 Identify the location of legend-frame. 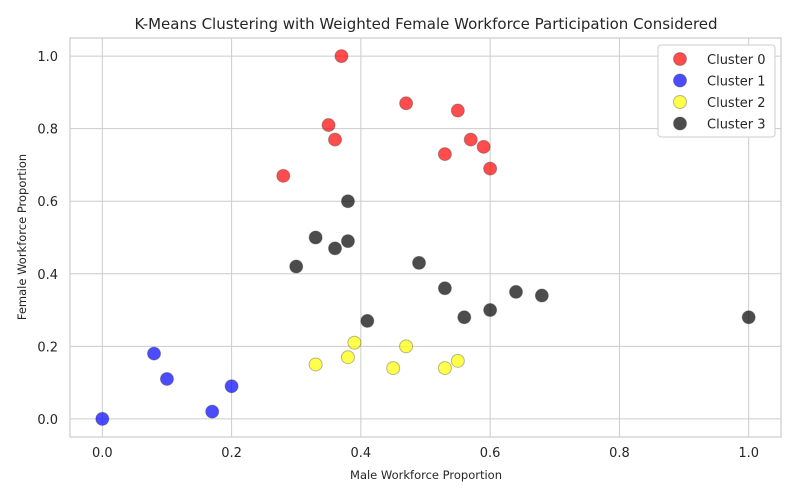
(716, 91).